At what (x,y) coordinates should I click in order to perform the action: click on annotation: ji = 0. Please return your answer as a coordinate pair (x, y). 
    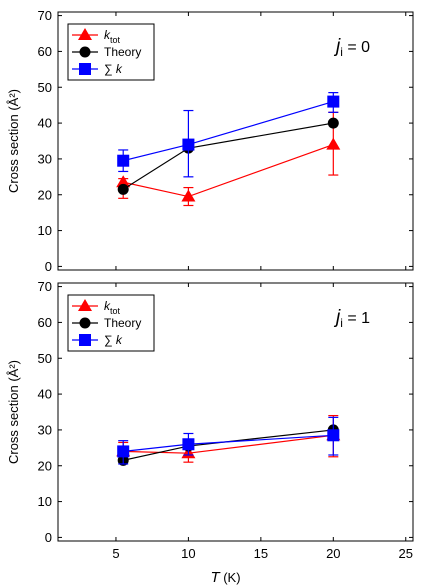
    Looking at the image, I should click on (351, 47).